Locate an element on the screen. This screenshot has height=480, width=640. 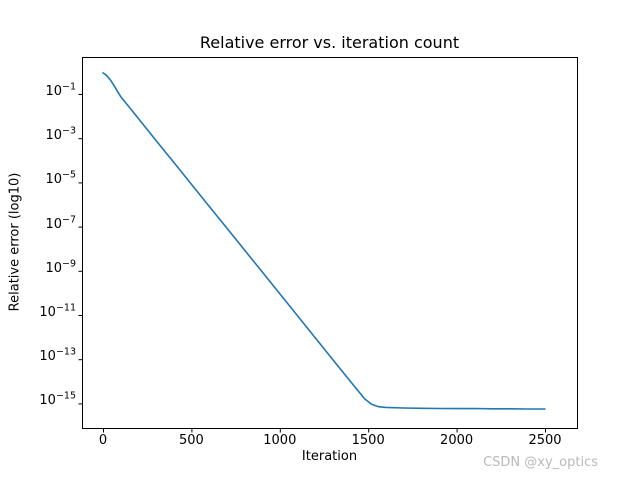
y-tick-label: 10⁻⁷ is located at coordinates (60, 223).